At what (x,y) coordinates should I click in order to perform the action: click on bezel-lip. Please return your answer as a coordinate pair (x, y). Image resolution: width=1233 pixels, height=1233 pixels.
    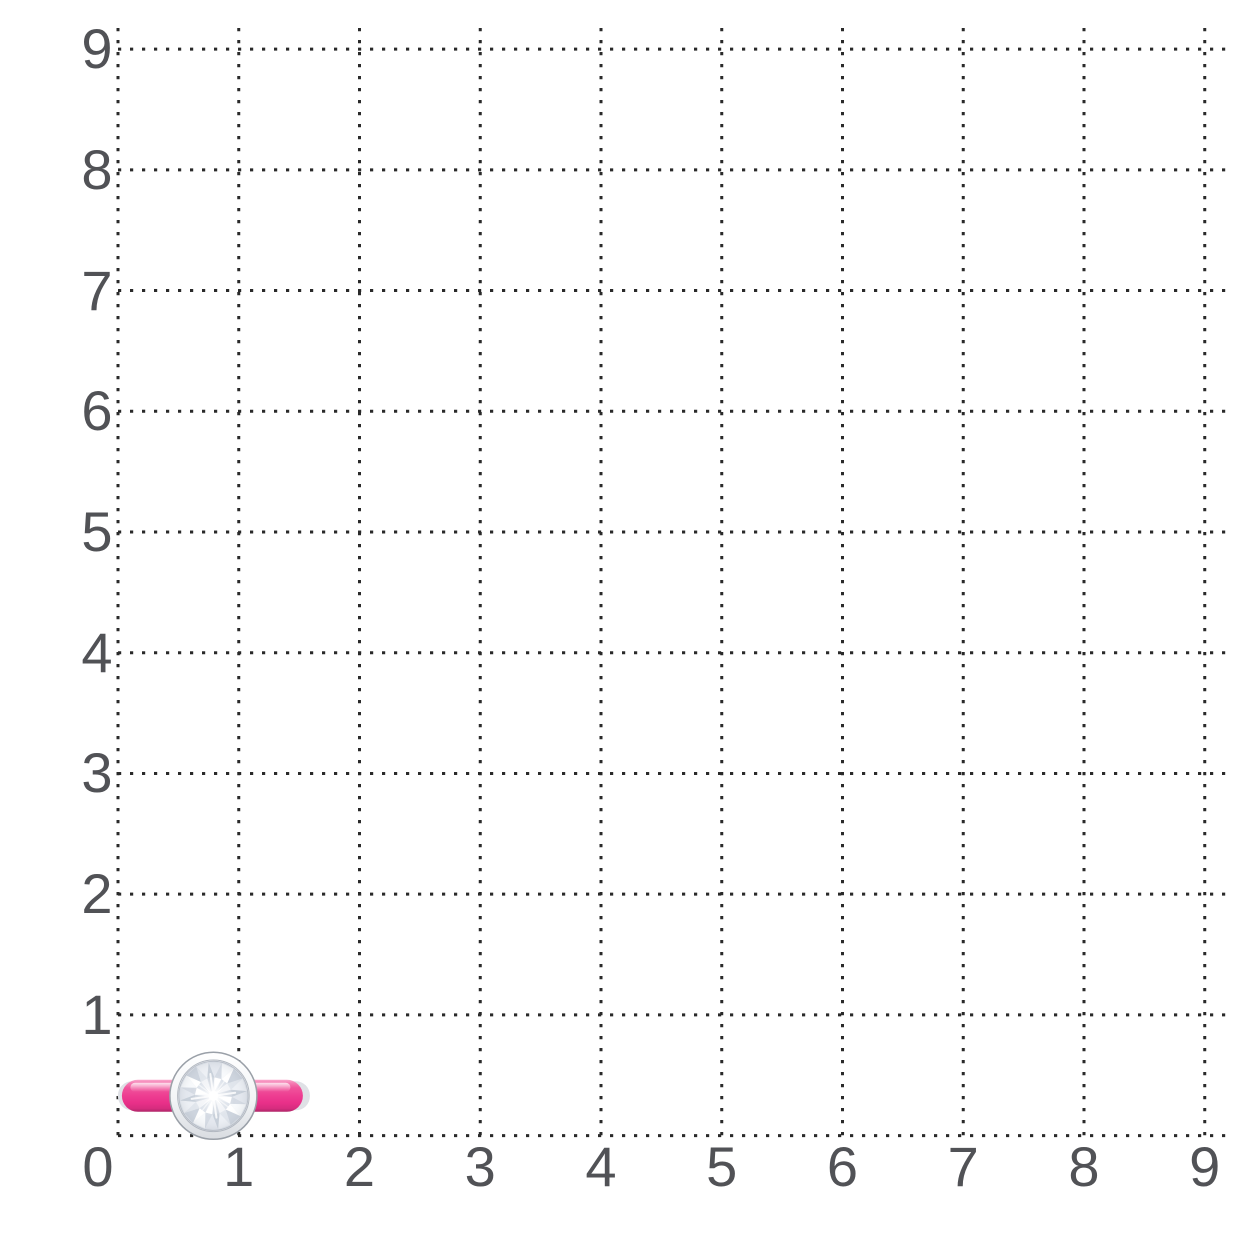
    Looking at the image, I should click on (213, 1096).